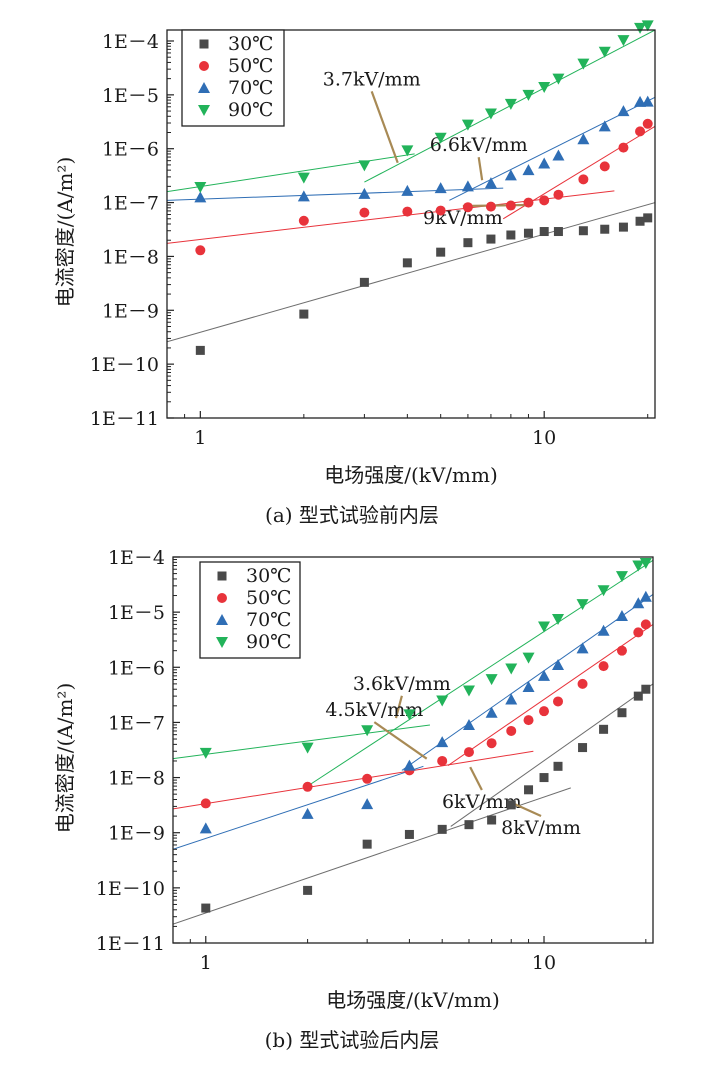 The image size is (704, 1088). I want to click on annotation-label: 4.5kV/mm, so click(374, 710).